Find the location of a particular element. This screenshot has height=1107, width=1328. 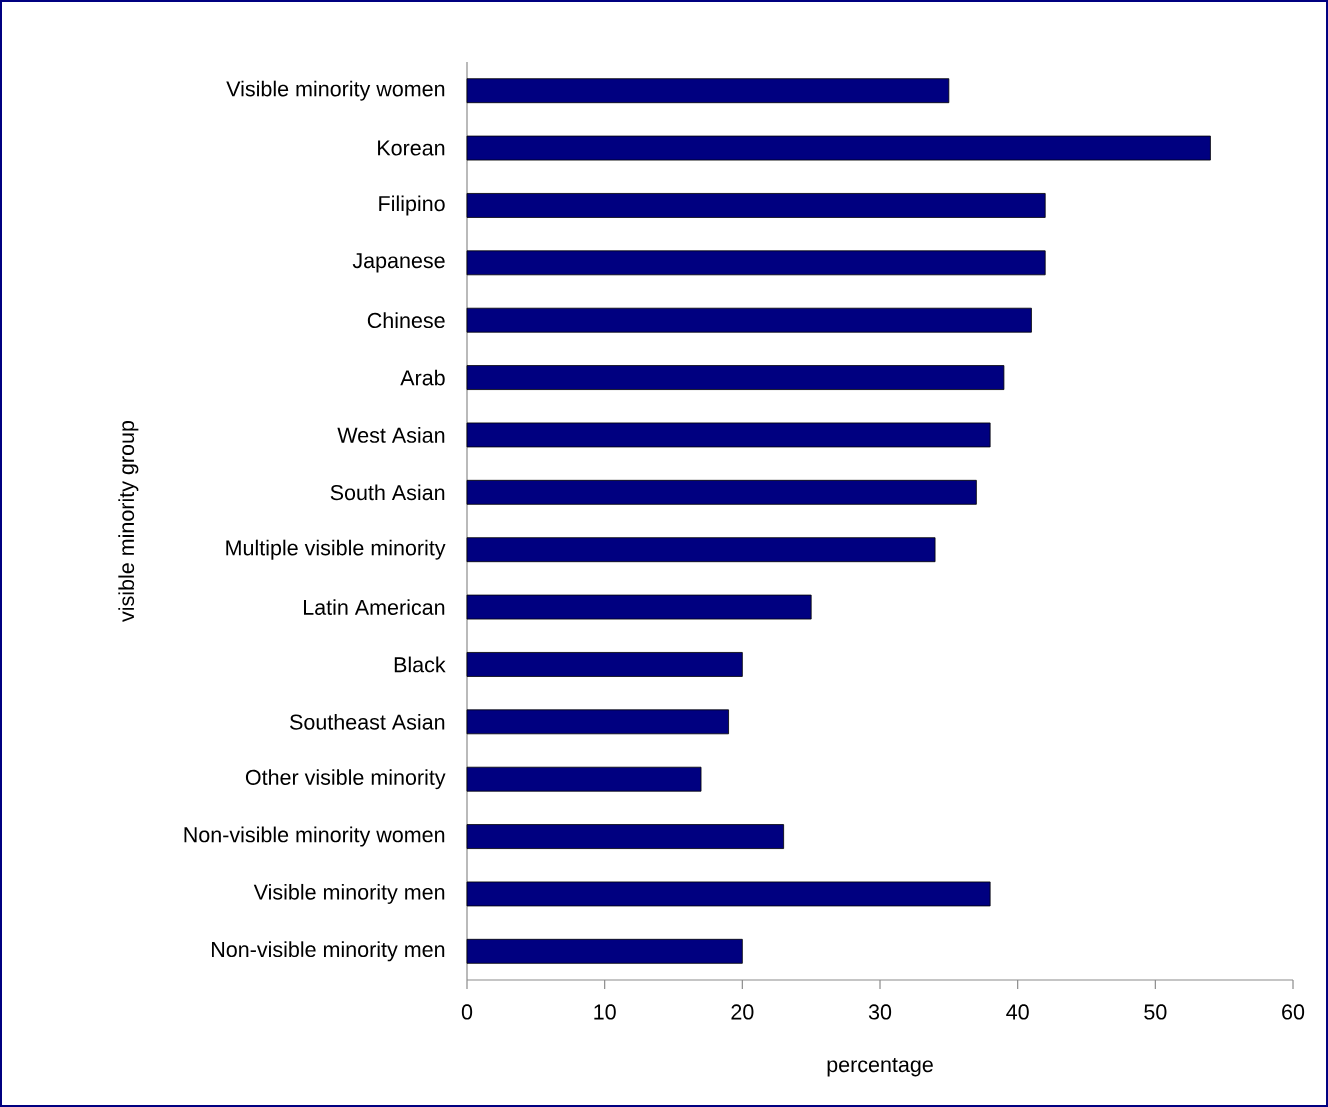

x-tick-label: 10 is located at coordinates (605, 1012).